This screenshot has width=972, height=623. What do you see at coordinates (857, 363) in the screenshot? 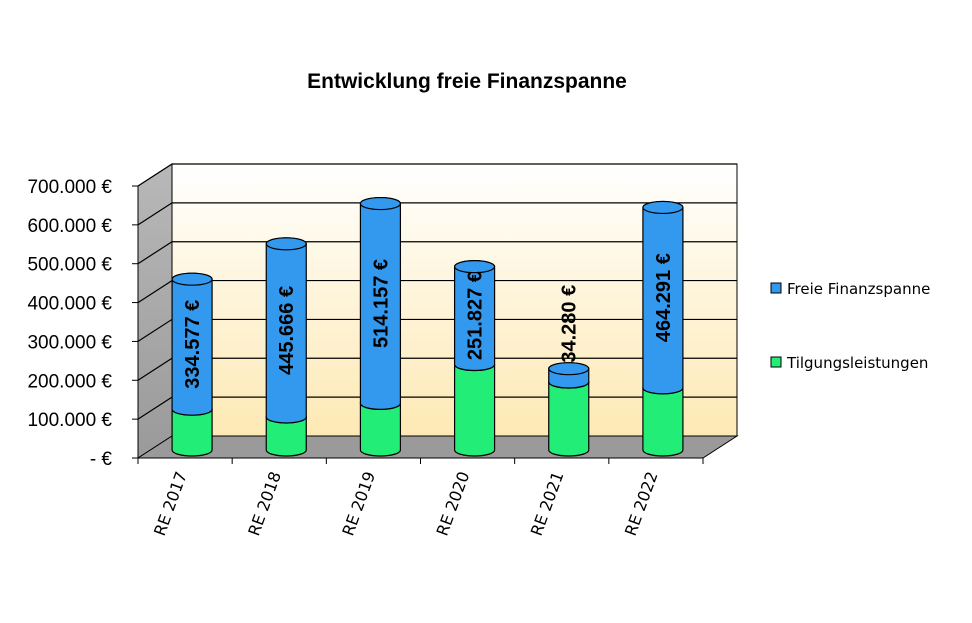
I see `legend-label: Tilgungsleistungen` at bounding box center [857, 363].